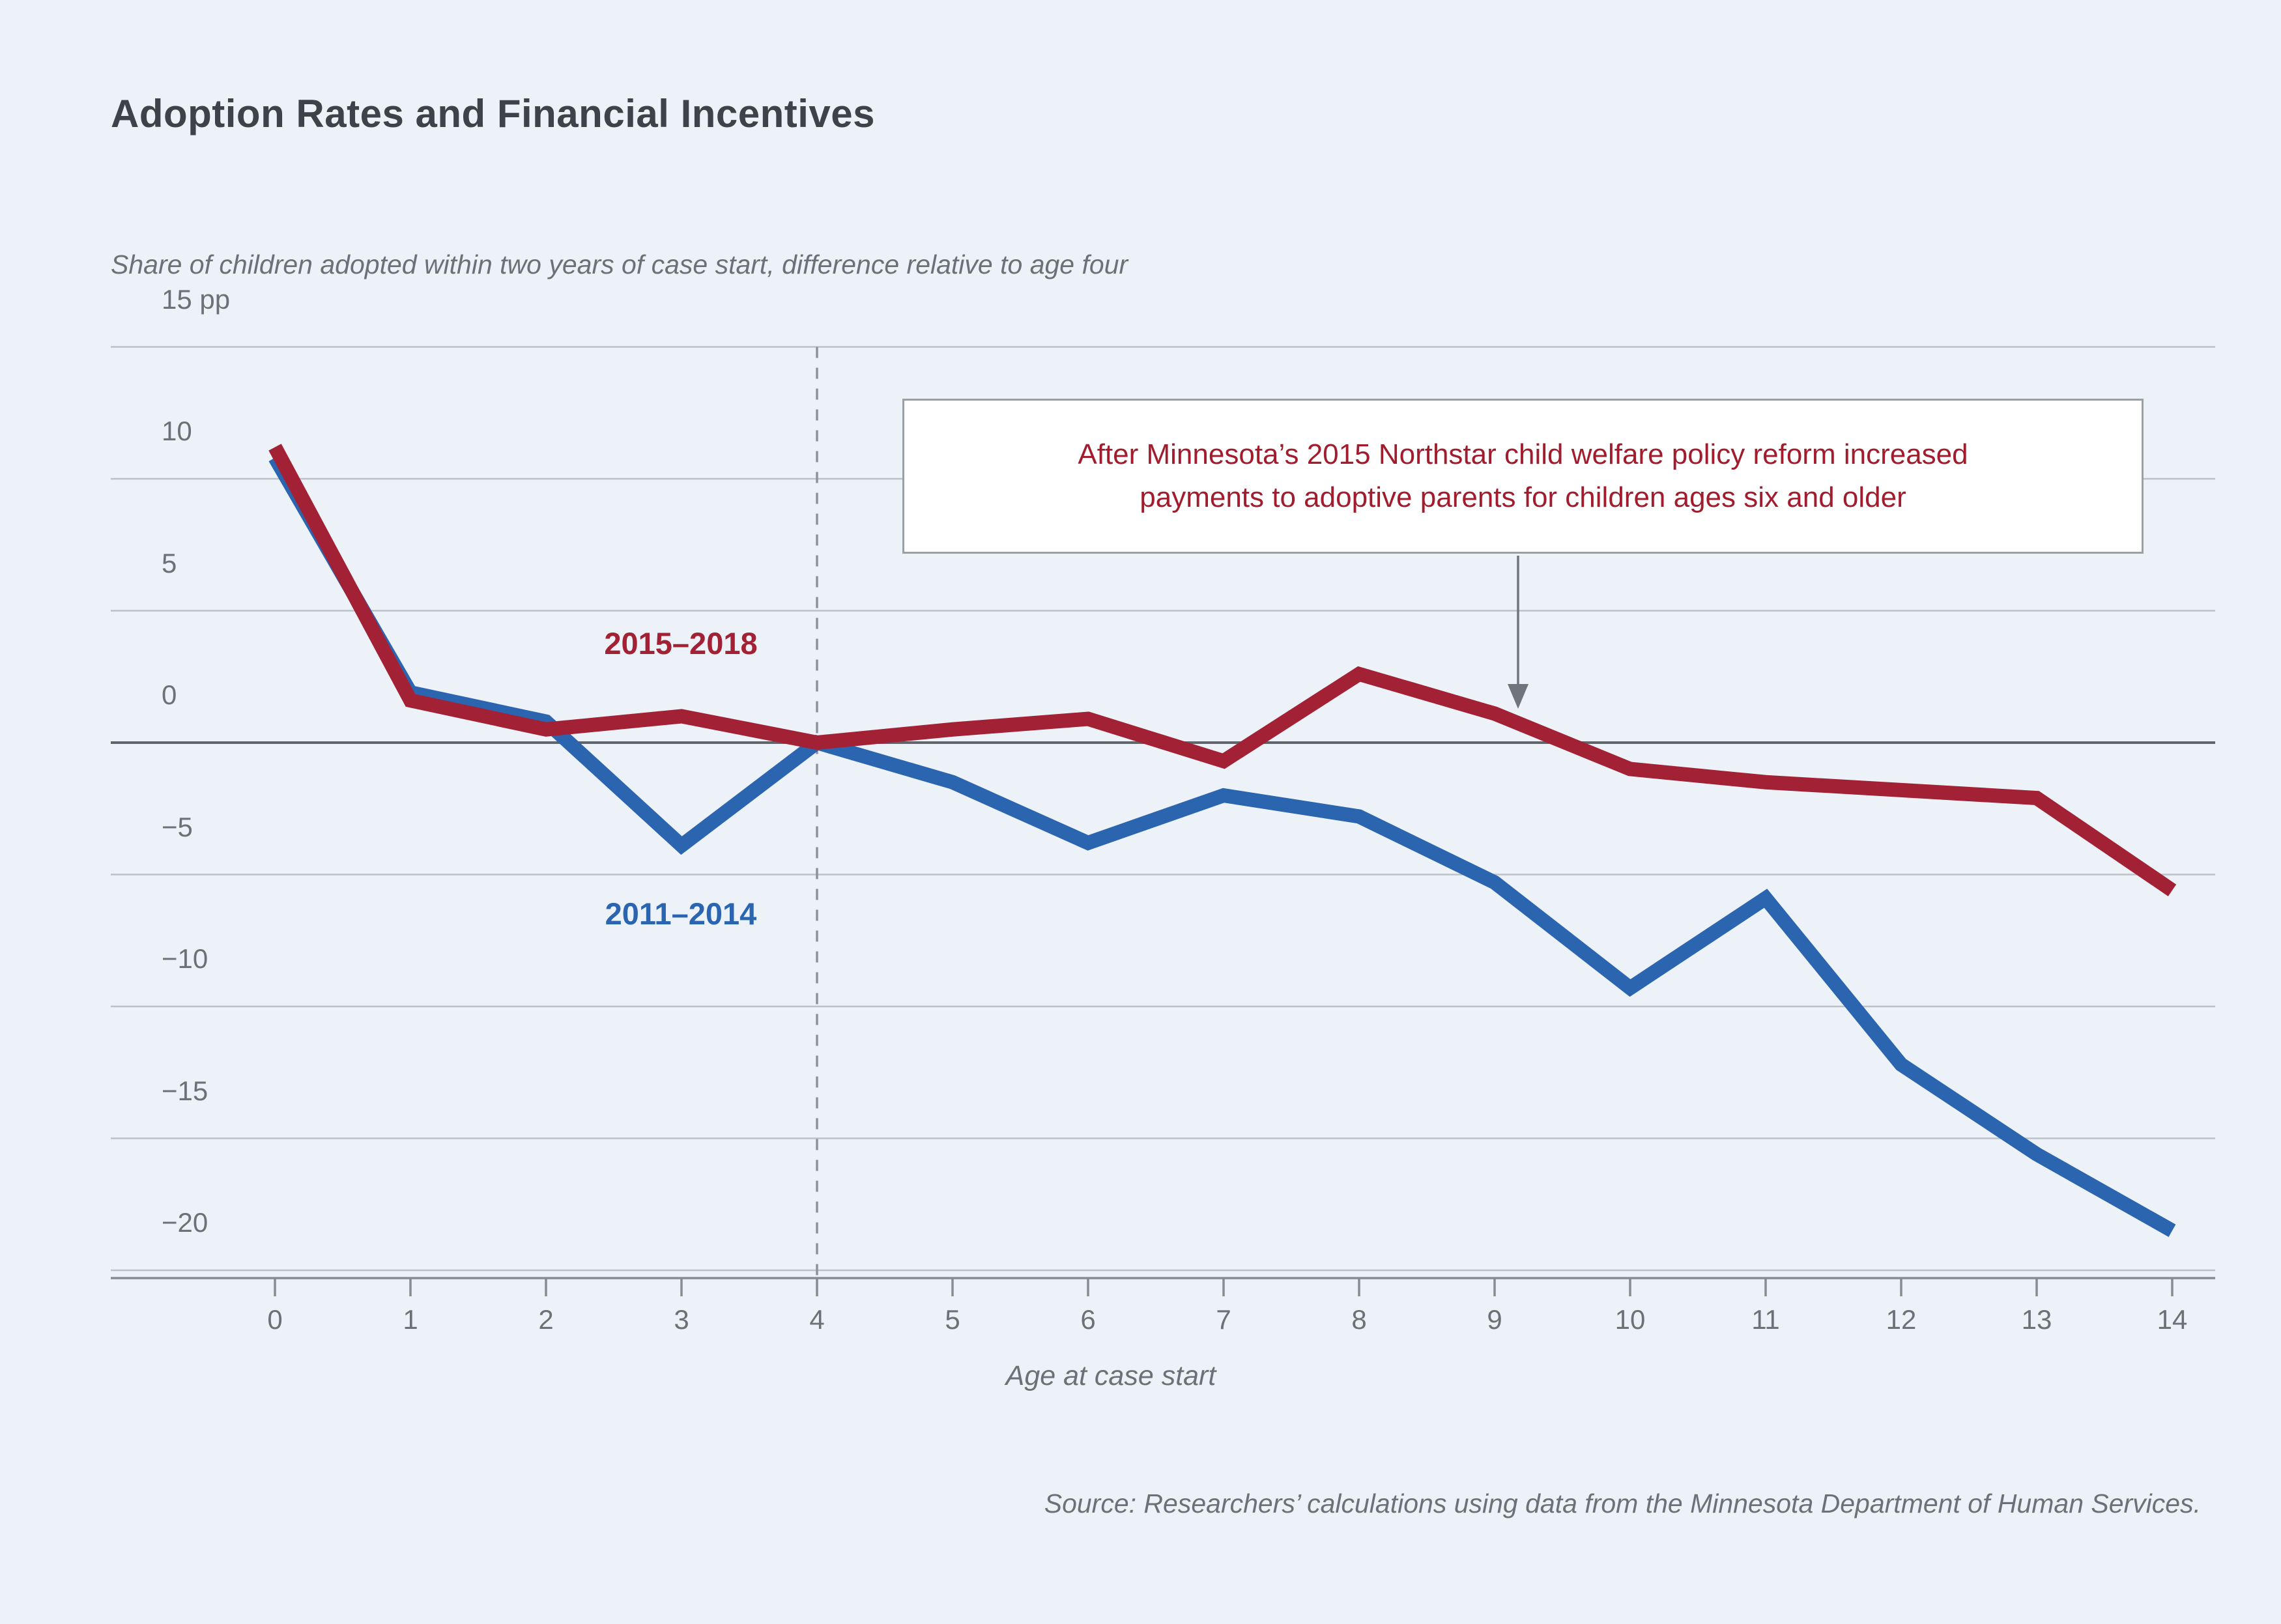 Image resolution: width=2281 pixels, height=1624 pixels. Describe the element at coordinates (2036, 1319) in the screenshot. I see `x-tick-label: 13` at that location.